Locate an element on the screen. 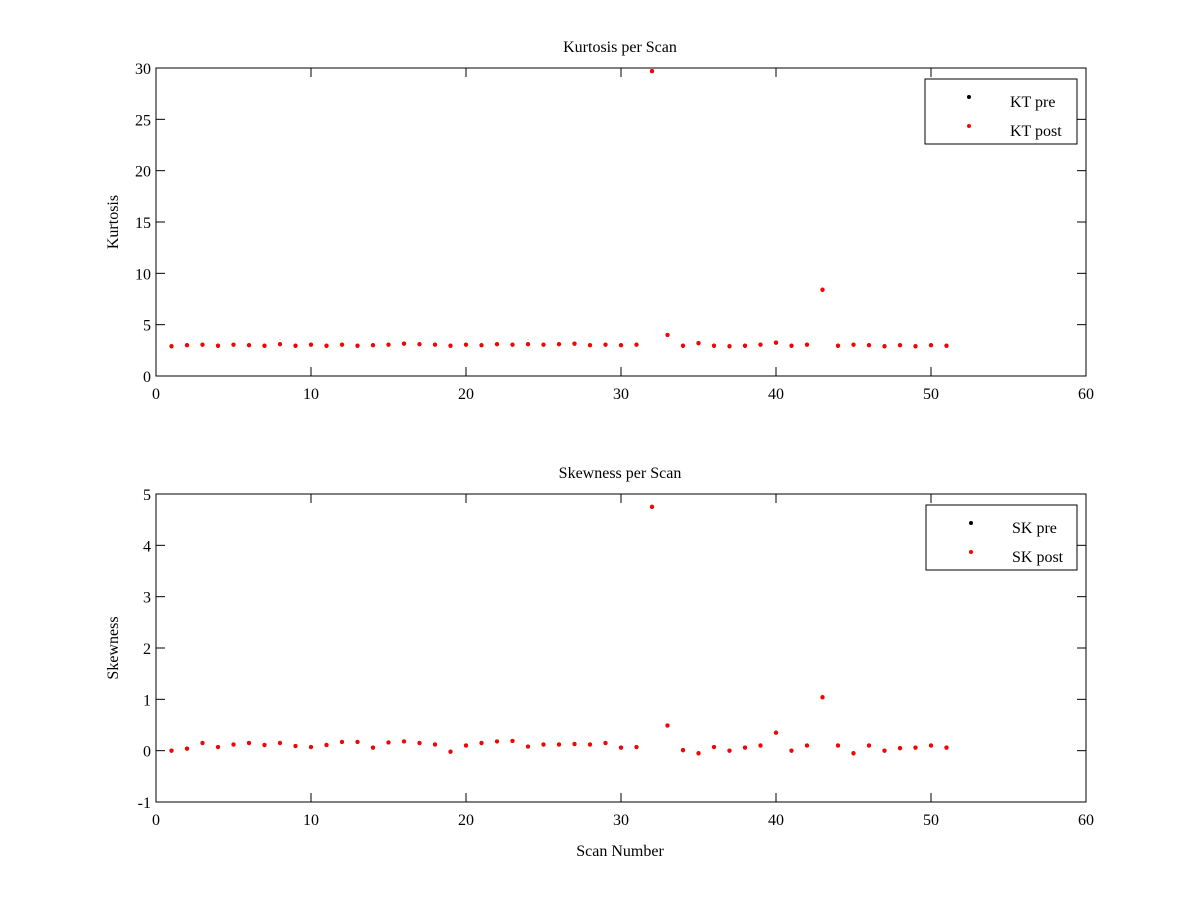 The width and height of the screenshot is (1200, 900). skewness-x-tick-label: 0 is located at coordinates (156, 820).